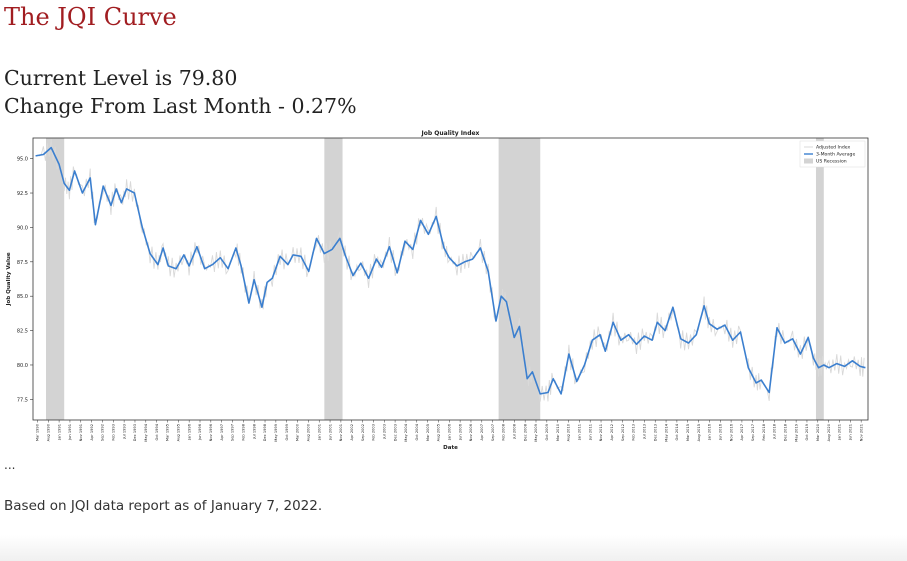 Image resolution: width=907 pixels, height=561 pixels. I want to click on x-tick-label: Feb 2003, so click(374, 432).